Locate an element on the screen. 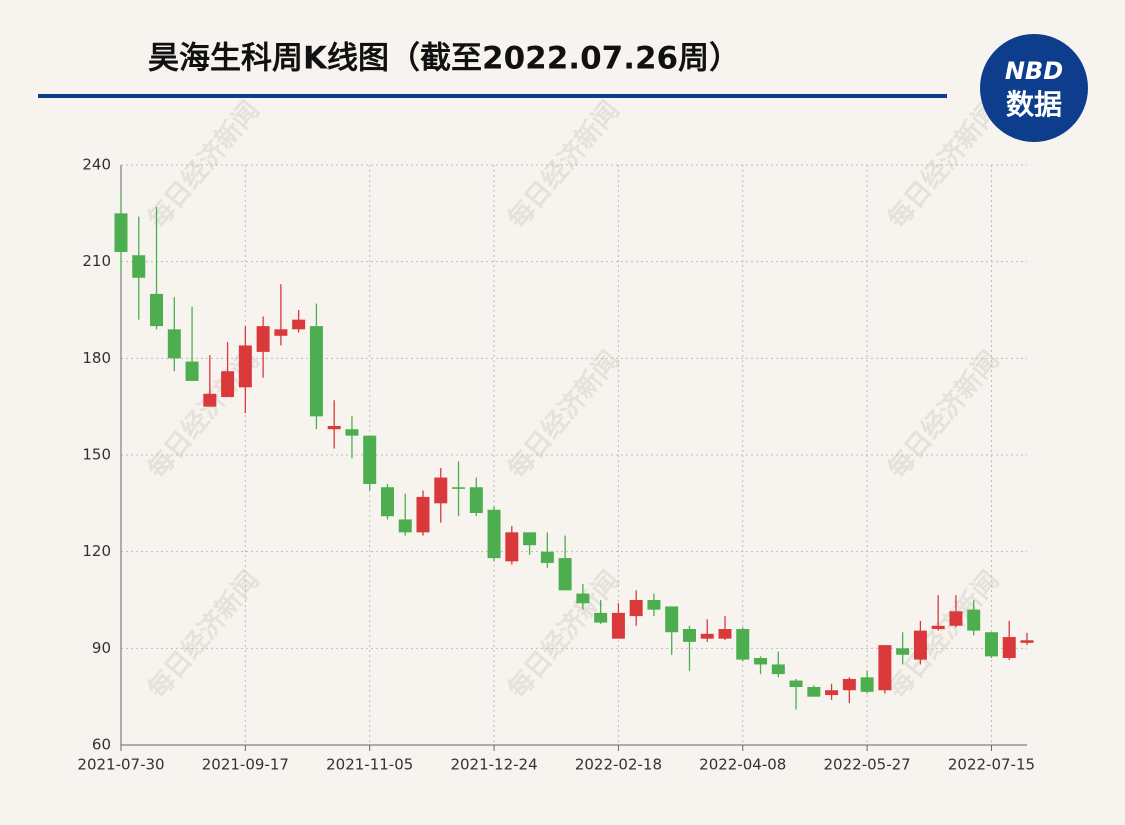 The height and width of the screenshot is (825, 1125). x-tick-label: 2022-02-18 is located at coordinates (618, 765).